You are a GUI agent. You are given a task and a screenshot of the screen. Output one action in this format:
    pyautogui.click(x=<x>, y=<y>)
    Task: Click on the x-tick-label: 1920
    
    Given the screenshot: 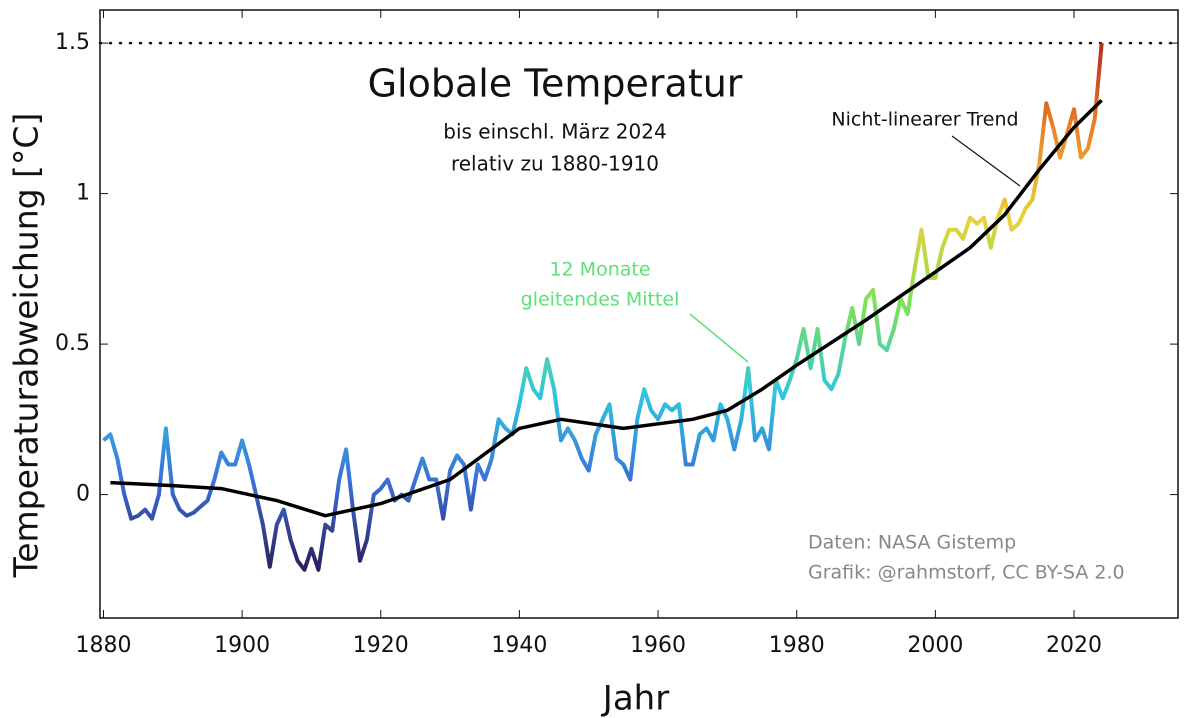 What is the action you would take?
    pyautogui.click(x=381, y=645)
    